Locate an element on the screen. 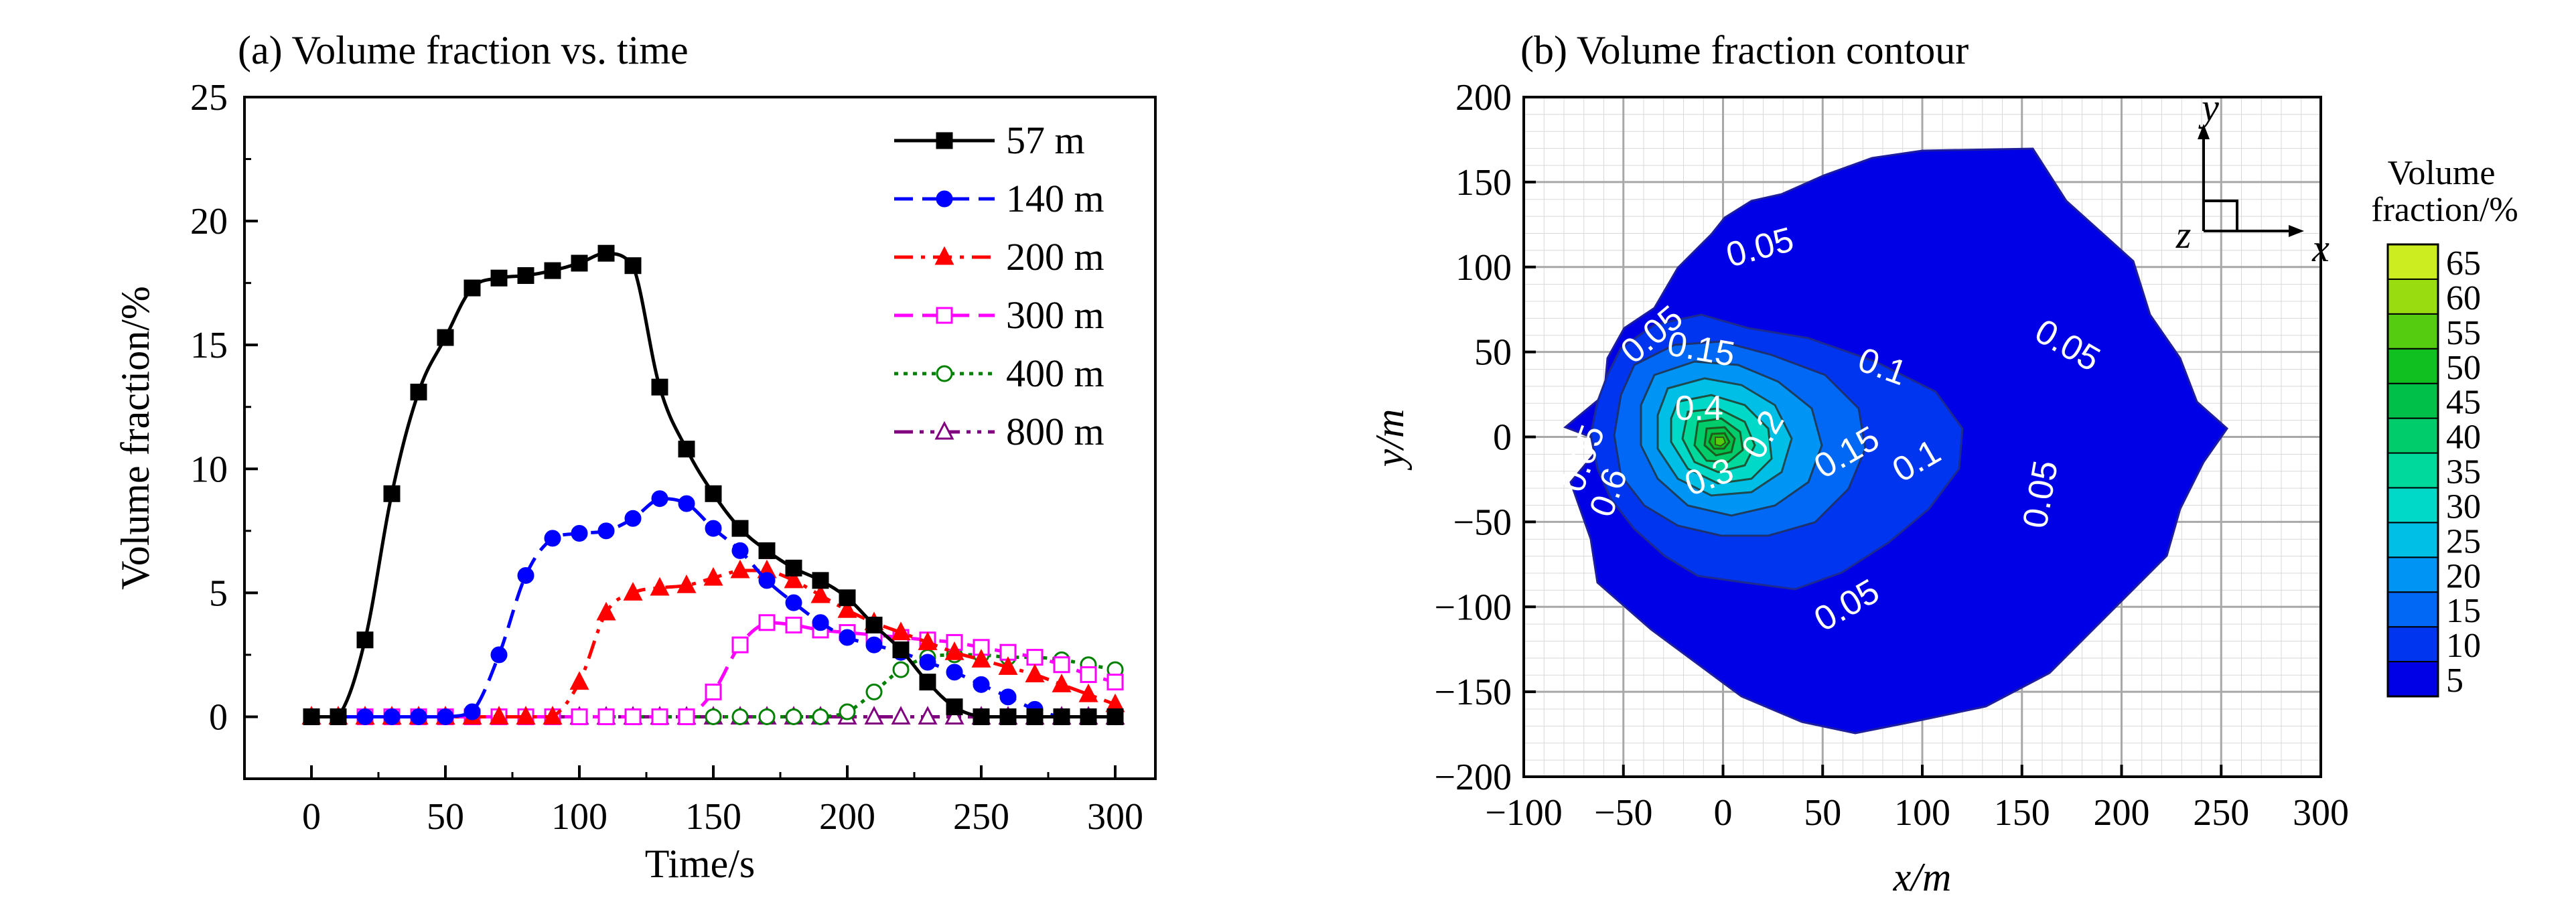 This screenshot has height=914, width=2576. chart-b-x-tick-label: 100 is located at coordinates (1922, 813).